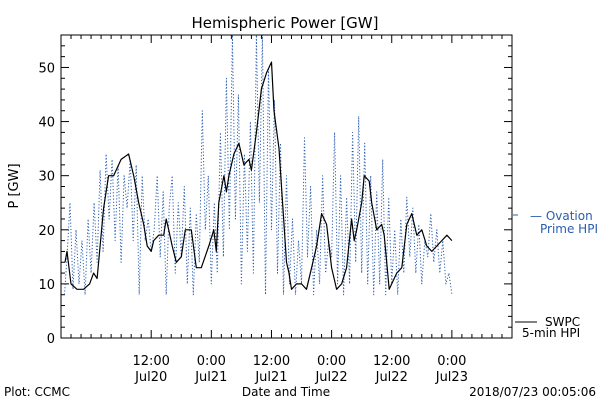  I want to click on y-tick-label: 20, so click(46, 231).